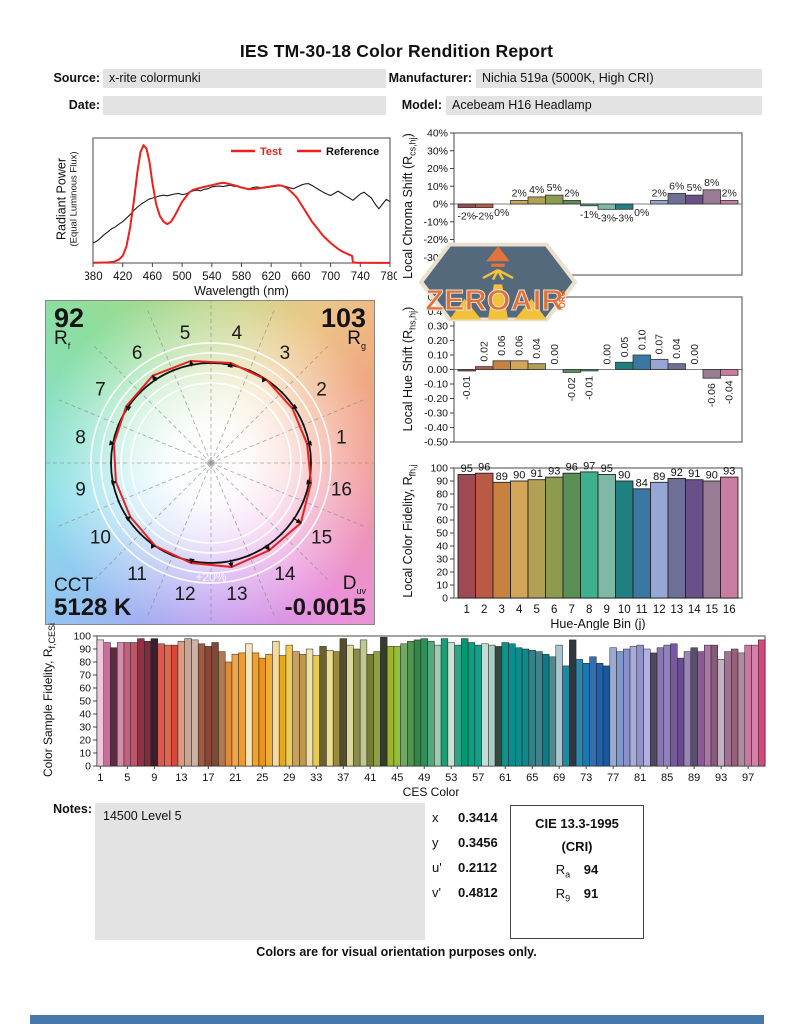 The image size is (793, 1024). Describe the element at coordinates (625, 347) in the screenshot. I see `svg-text: 0.05` at that location.